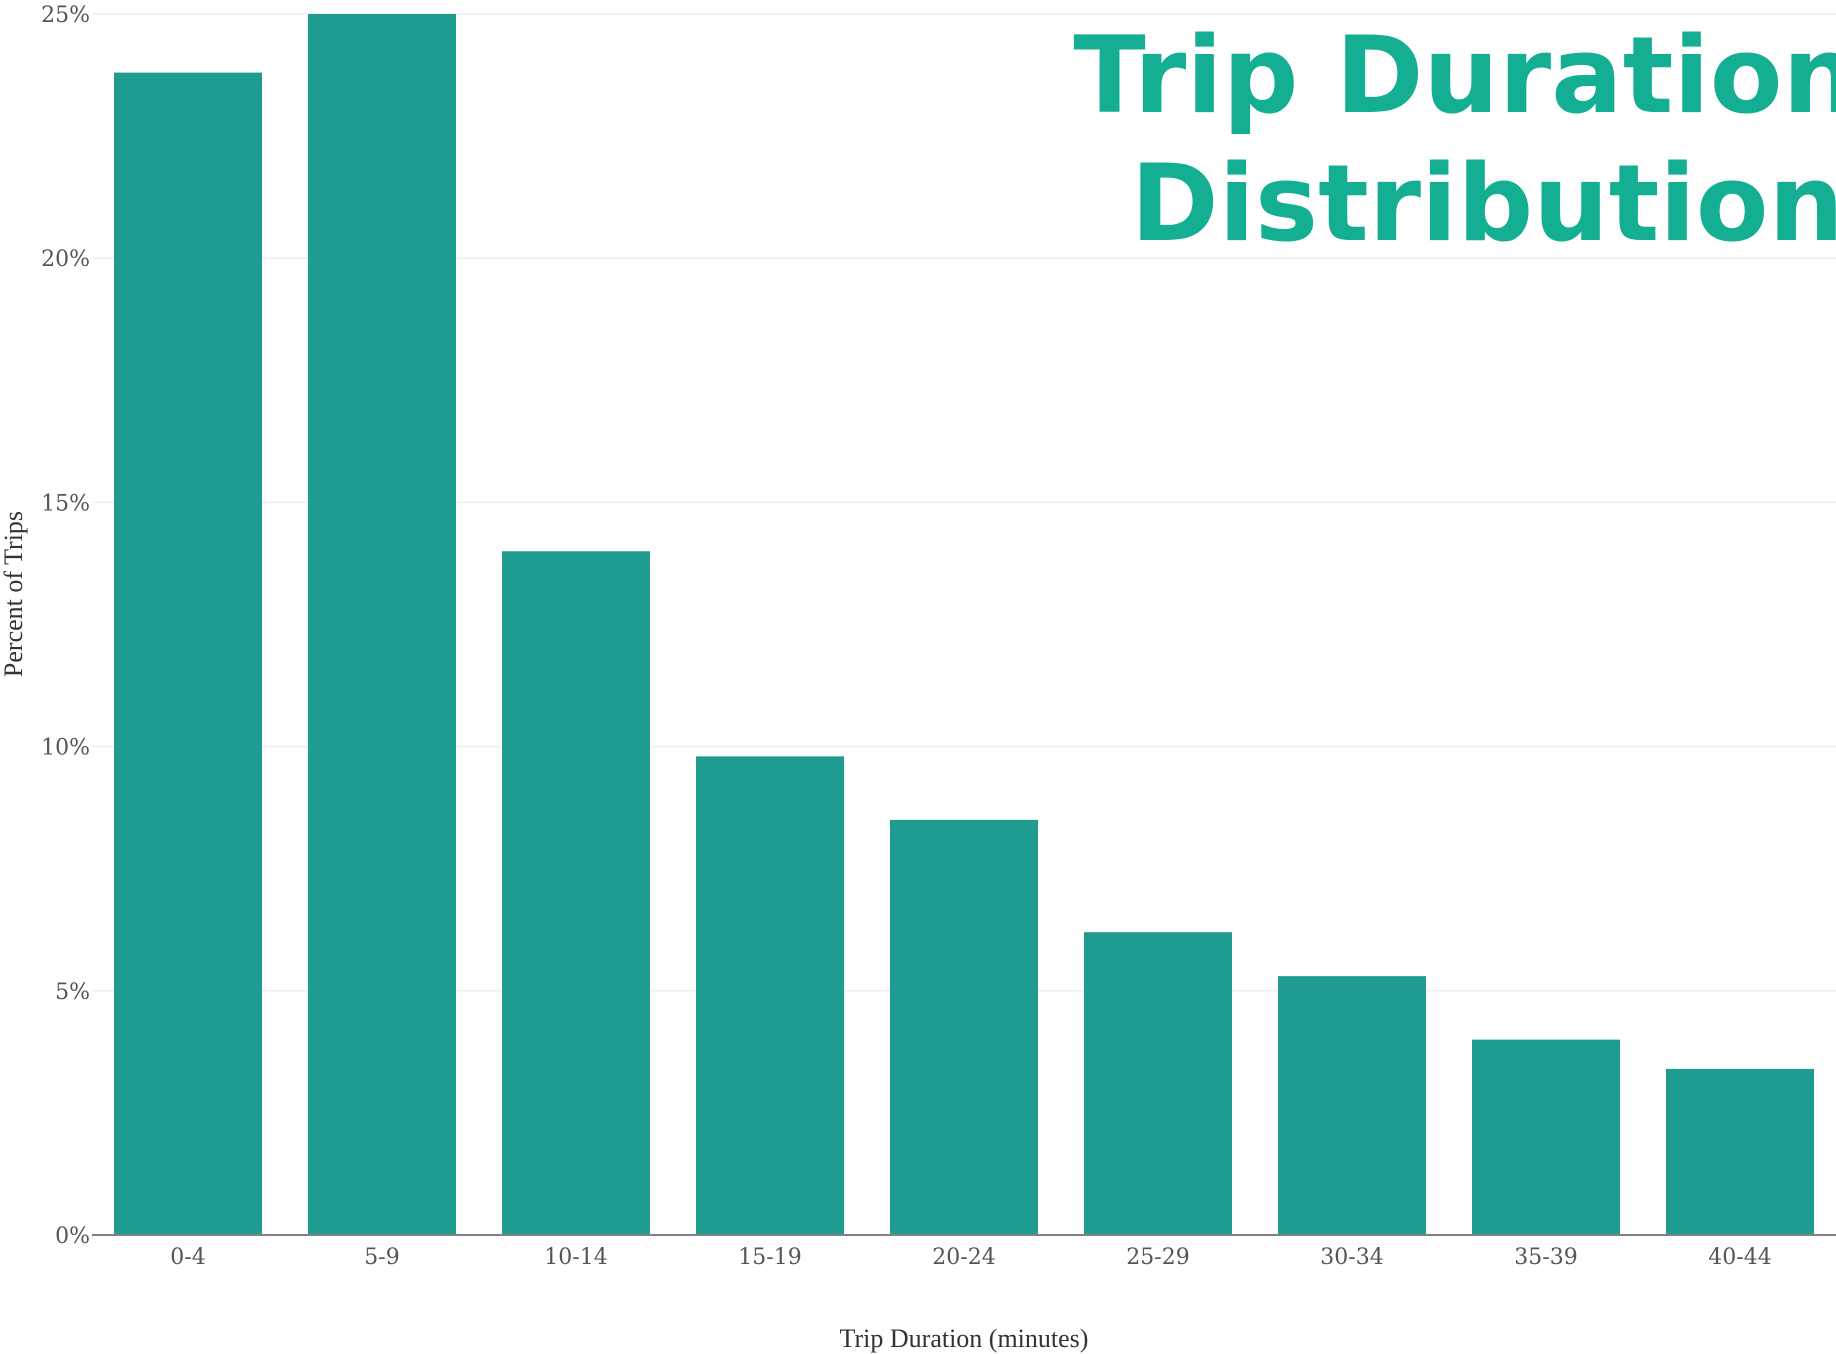  What do you see at coordinates (1157, 1257) in the screenshot?
I see `x-tick-label: 25-29` at bounding box center [1157, 1257].